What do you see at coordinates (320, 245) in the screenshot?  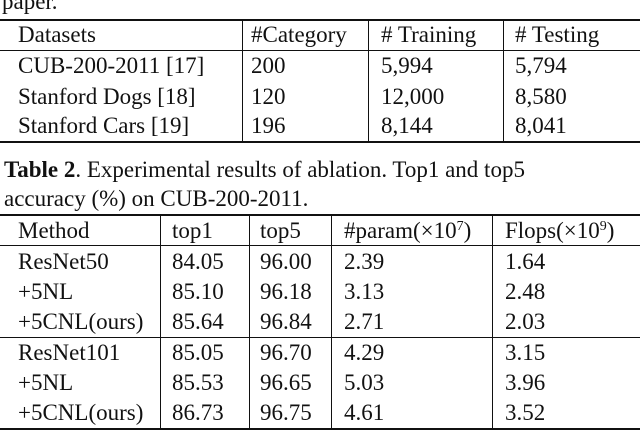 I see `table2-header-rule` at bounding box center [320, 245].